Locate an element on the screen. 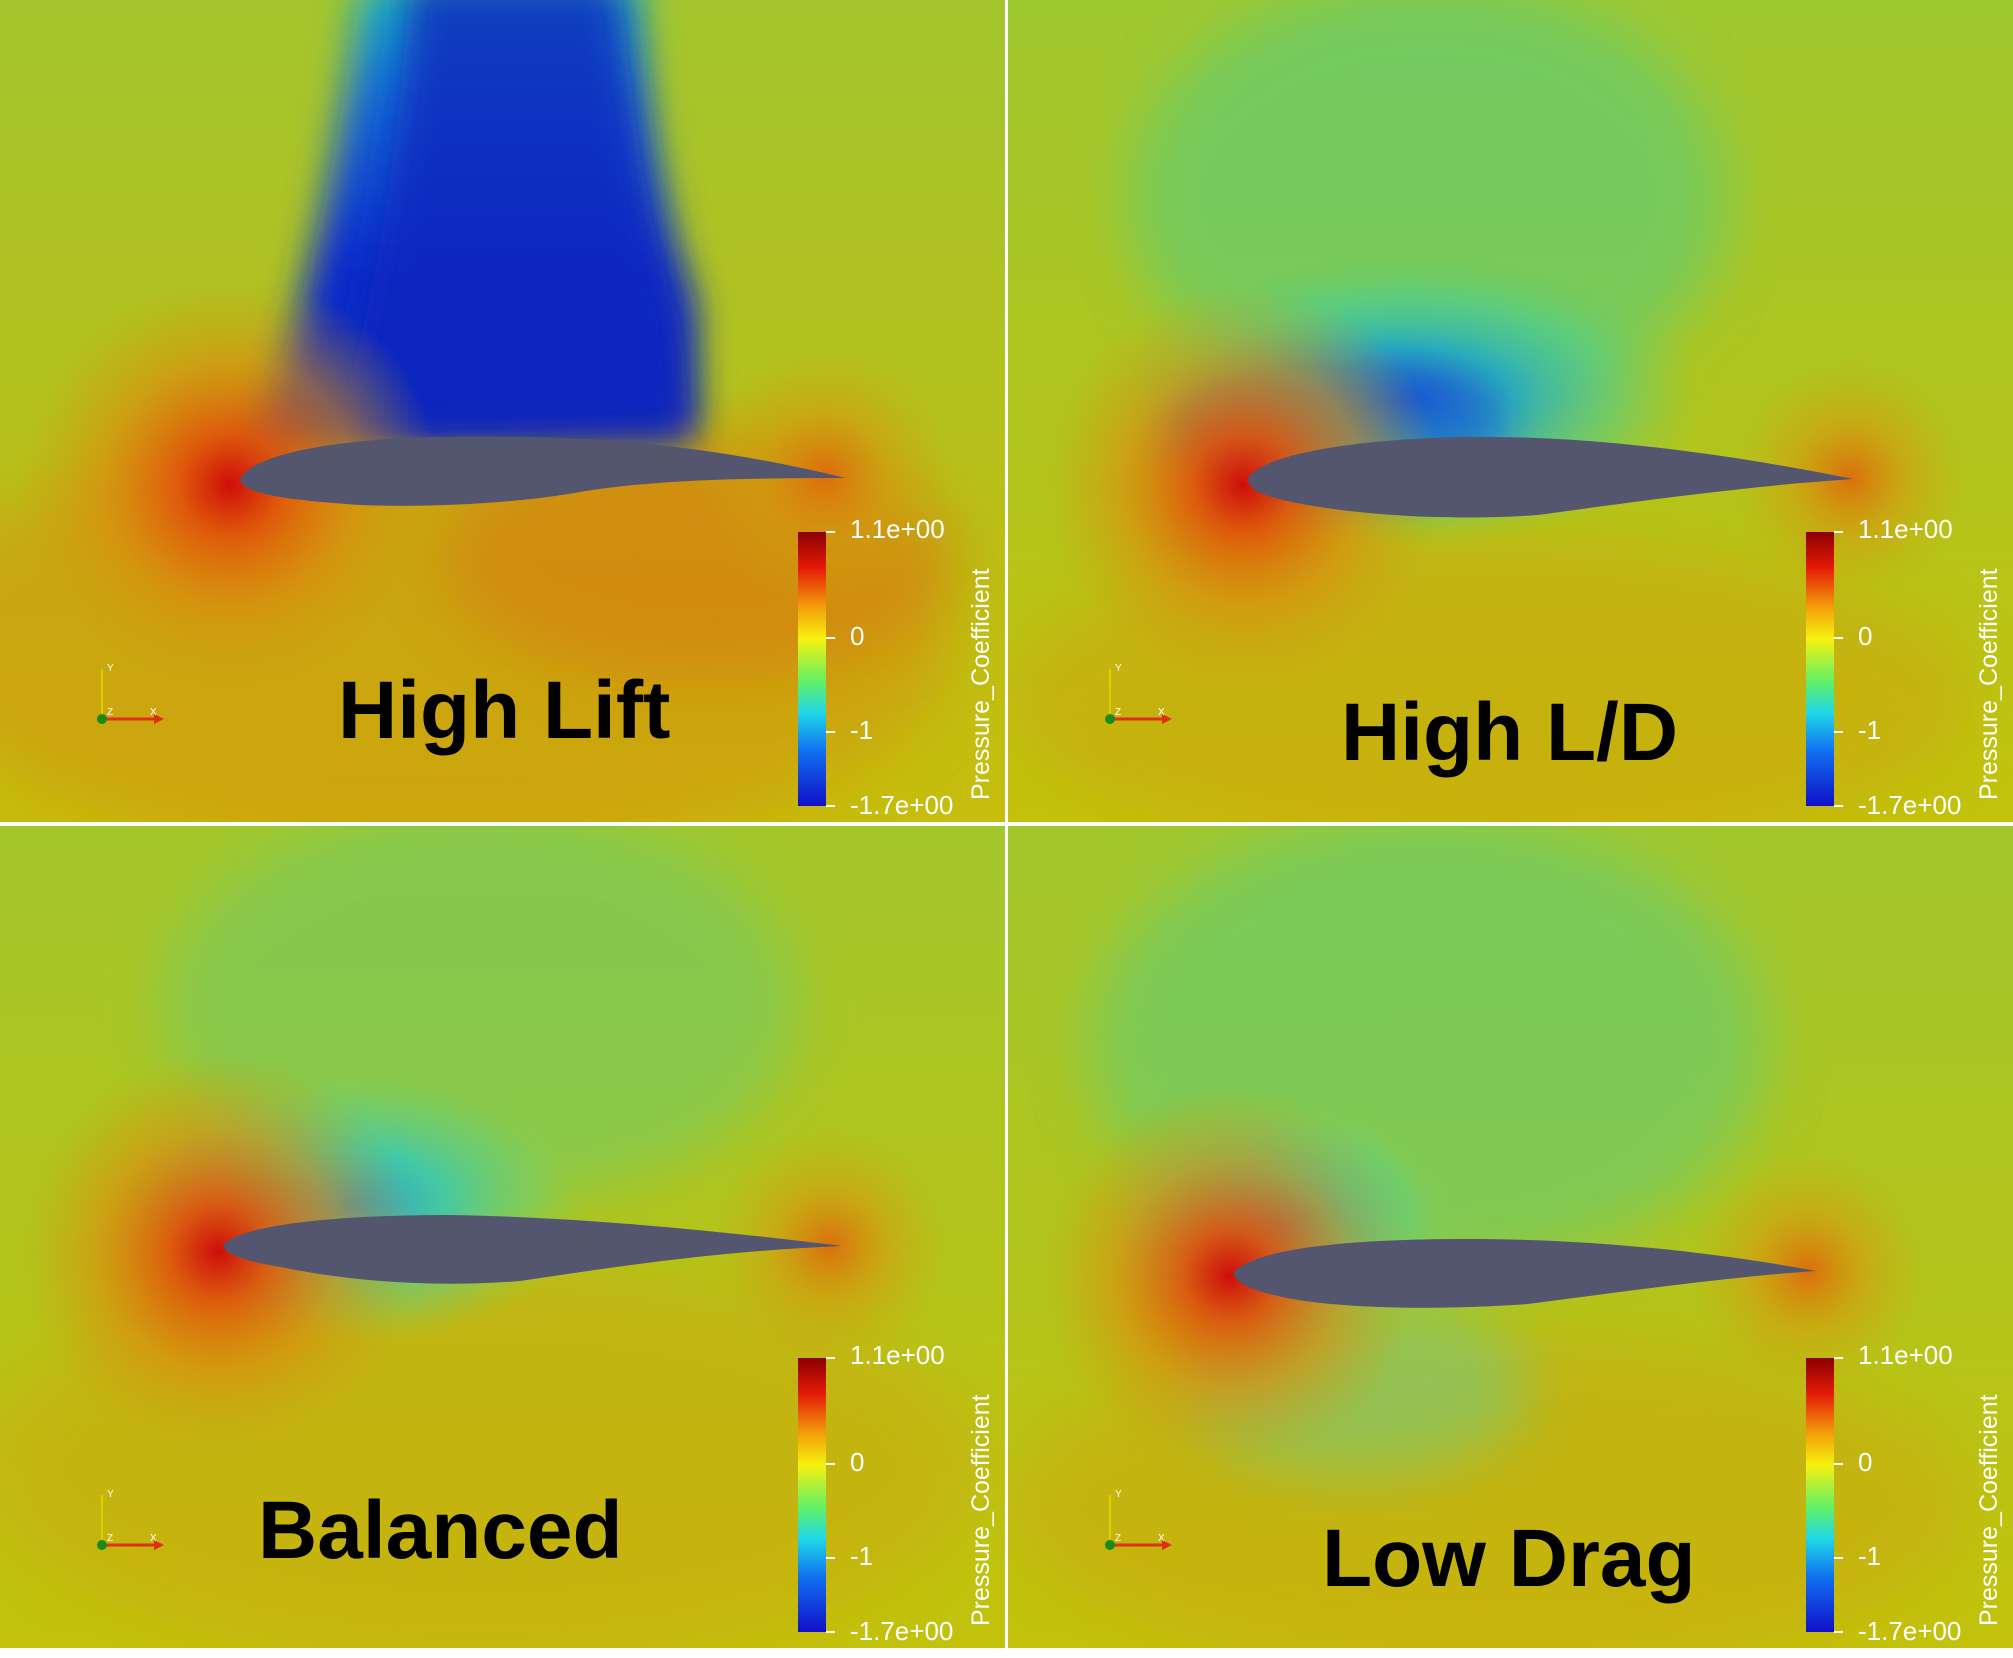  airfoil-high-ld is located at coordinates (1550, 477).